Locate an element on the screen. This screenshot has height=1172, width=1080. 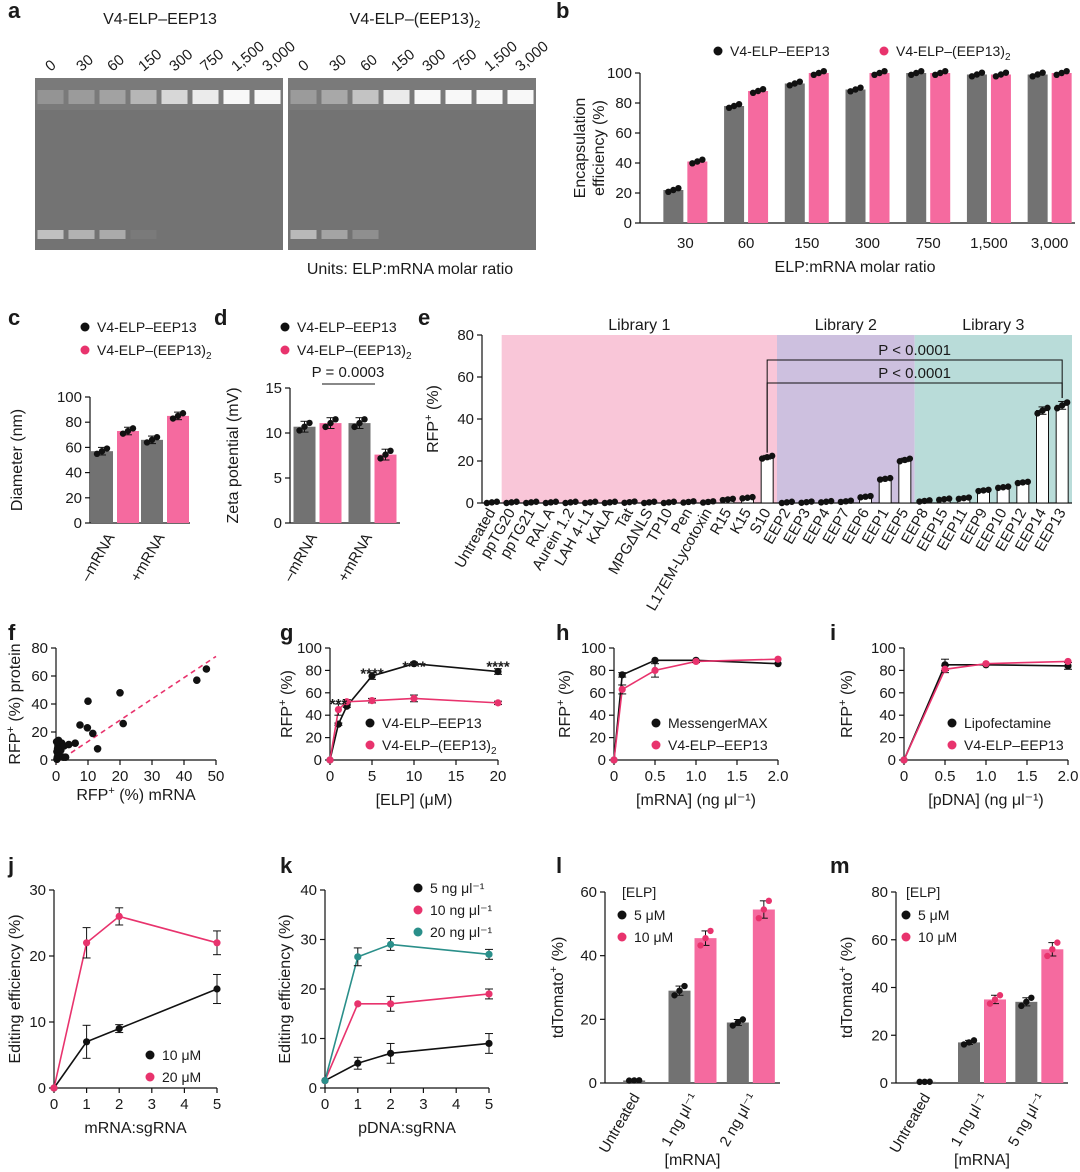
legend-item: V4-ELP–EEP13 is located at coordinates (432, 723).